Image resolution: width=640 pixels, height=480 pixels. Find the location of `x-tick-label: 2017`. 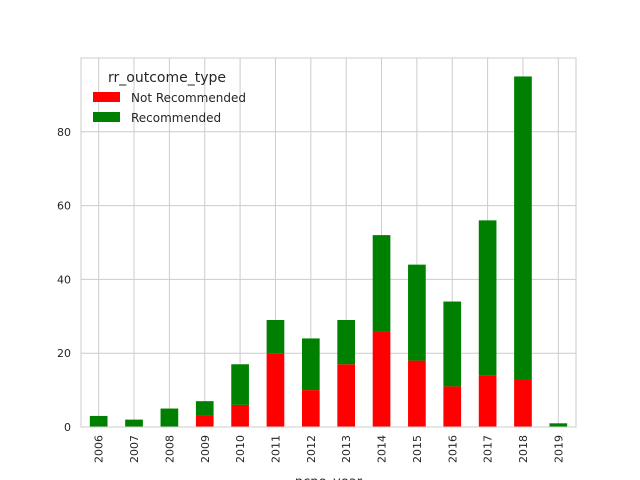

x-tick-label: 2017 is located at coordinates (488, 449).